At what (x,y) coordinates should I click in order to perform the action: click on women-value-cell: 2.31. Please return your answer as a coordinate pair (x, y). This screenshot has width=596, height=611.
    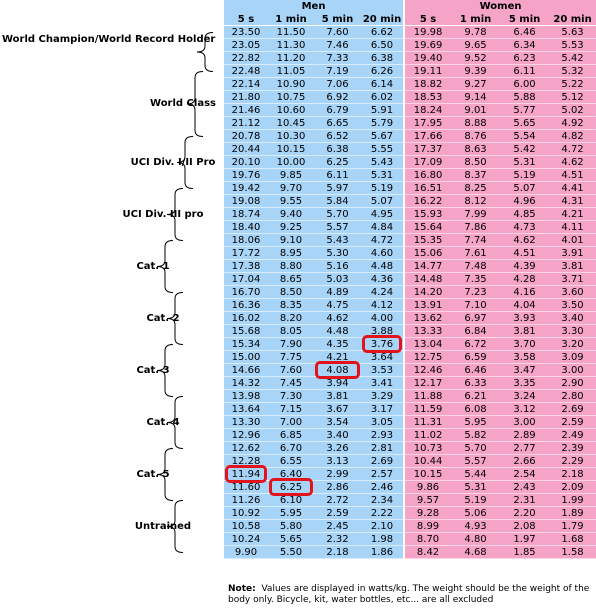
    Looking at the image, I should click on (525, 500).